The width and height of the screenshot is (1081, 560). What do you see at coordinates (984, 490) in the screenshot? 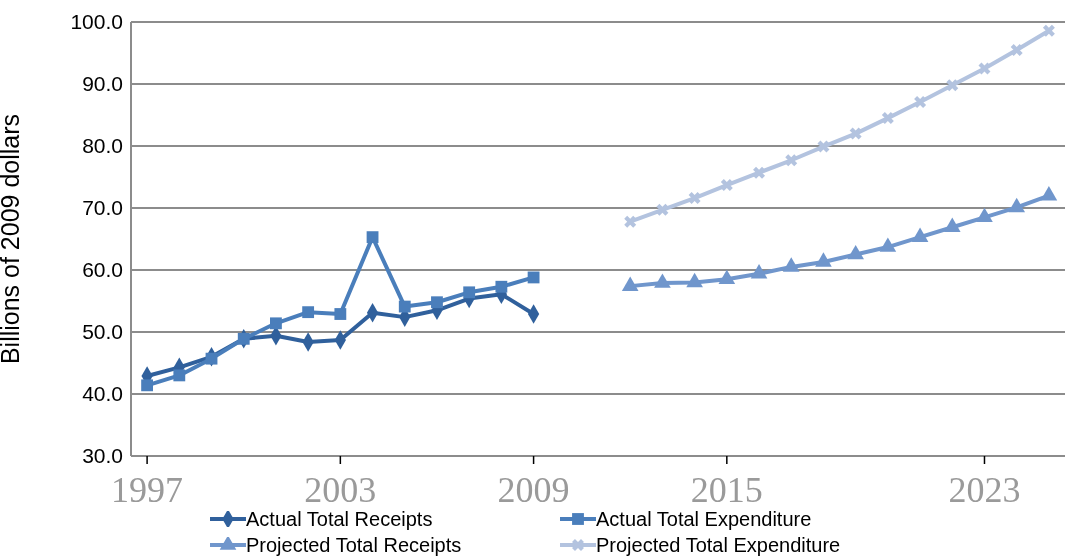
I see `x-tick-label: 2023` at bounding box center [984, 490].